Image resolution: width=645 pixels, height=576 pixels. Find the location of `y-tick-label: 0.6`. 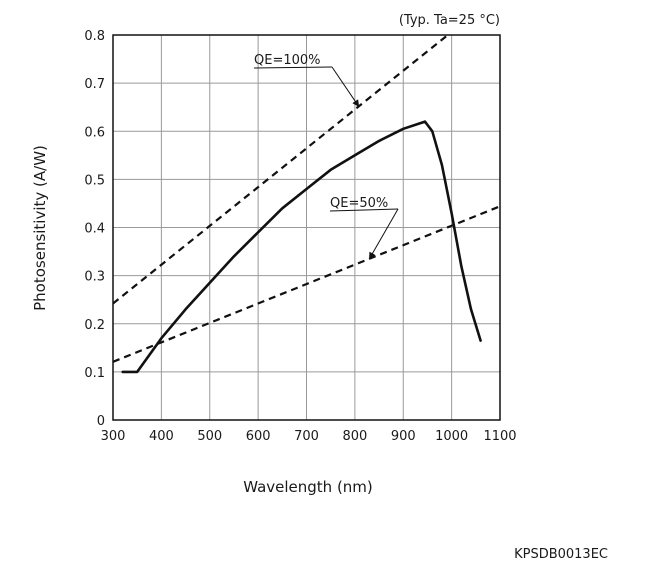

y-tick-label: 0.6 is located at coordinates (94, 132).